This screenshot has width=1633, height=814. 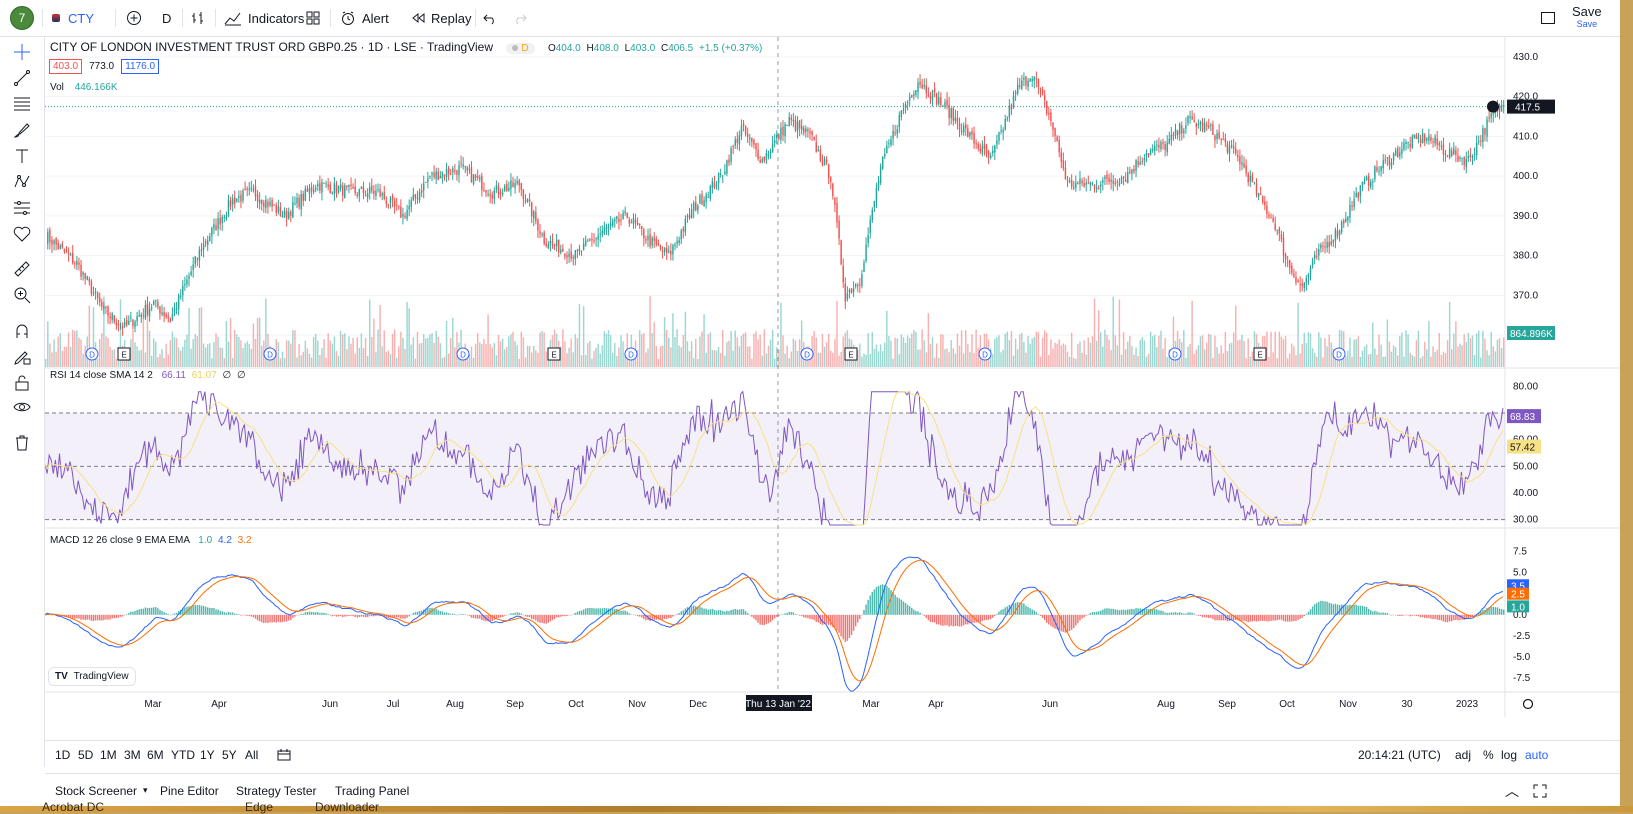 I want to click on hide-tool, so click(x=22, y=407).